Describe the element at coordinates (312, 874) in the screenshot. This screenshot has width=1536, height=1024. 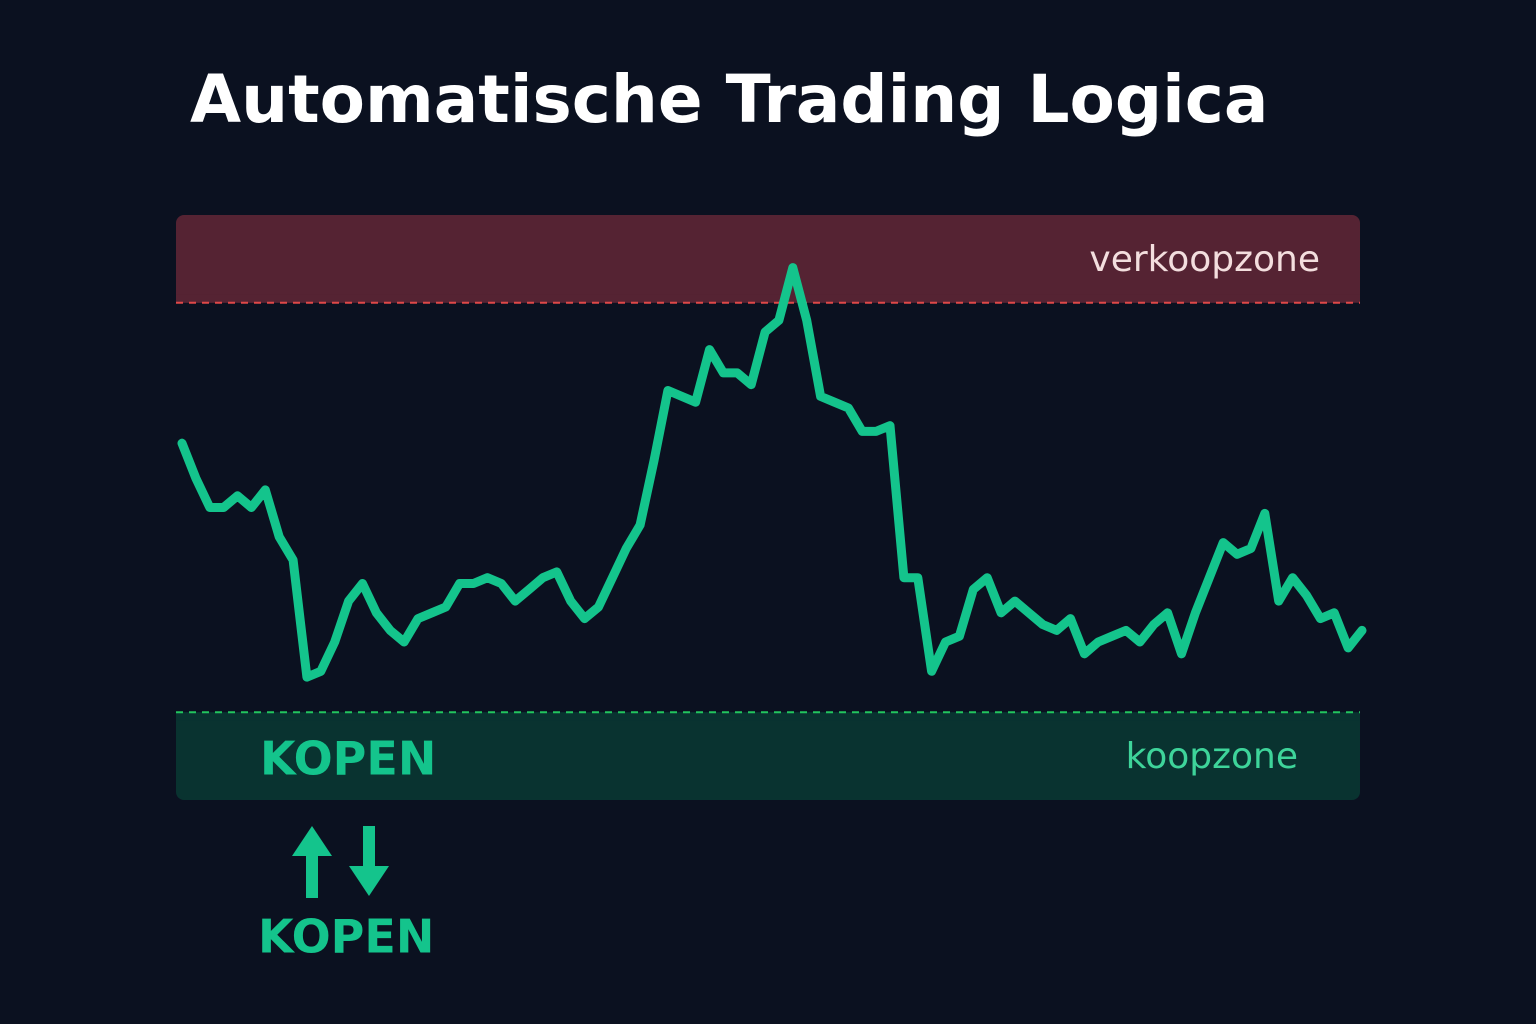
I see `arrow-up-shaft` at that location.